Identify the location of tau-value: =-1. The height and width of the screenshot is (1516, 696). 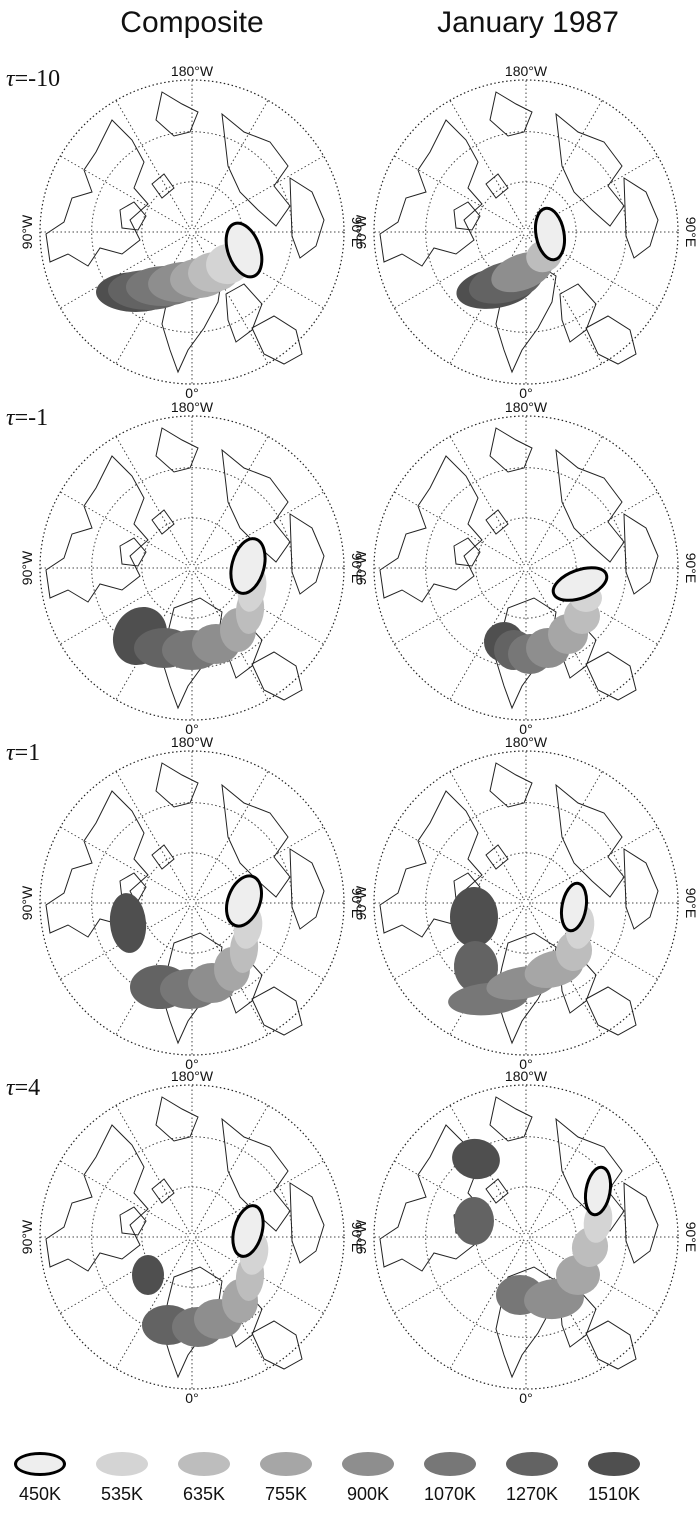
(31, 418).